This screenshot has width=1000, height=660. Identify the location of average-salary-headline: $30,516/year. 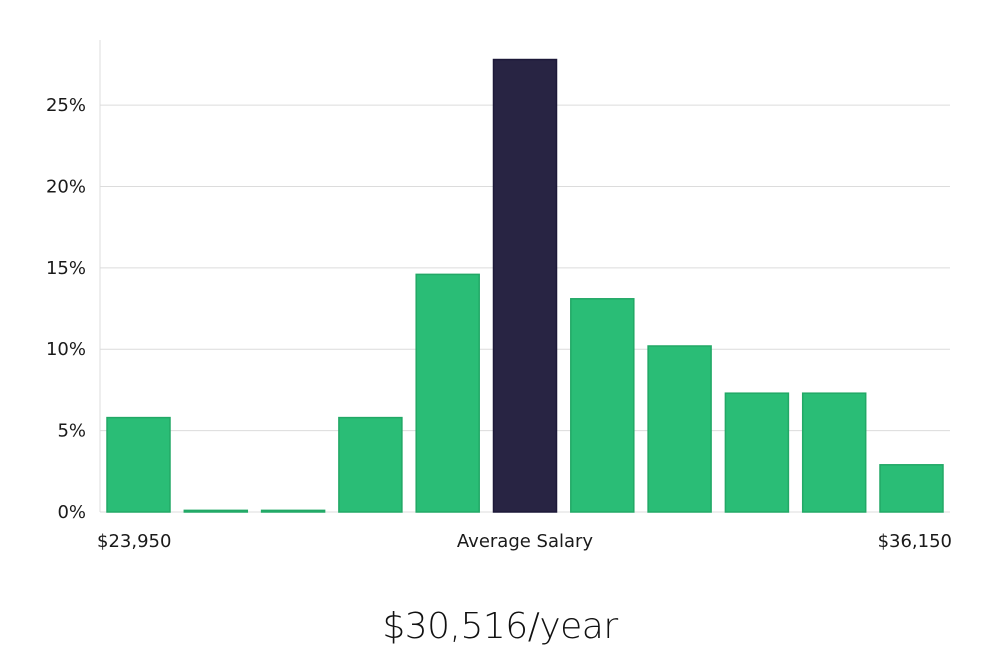
(500, 626).